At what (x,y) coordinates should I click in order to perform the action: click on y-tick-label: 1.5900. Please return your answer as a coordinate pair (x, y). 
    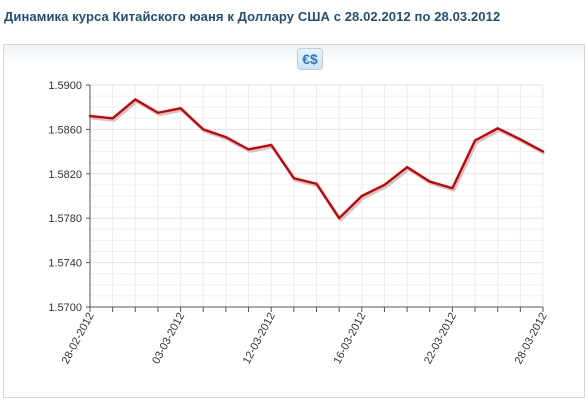
    Looking at the image, I should click on (65, 86).